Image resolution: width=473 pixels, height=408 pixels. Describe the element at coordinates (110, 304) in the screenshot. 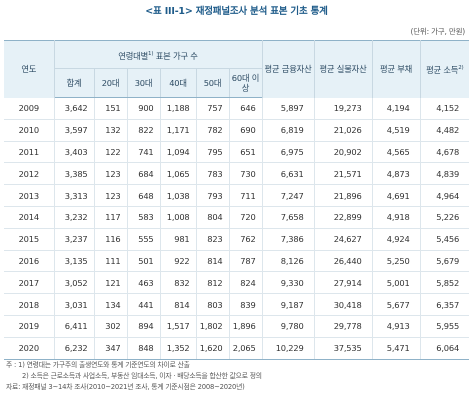

I see `cell-age-20s: 134` at that location.